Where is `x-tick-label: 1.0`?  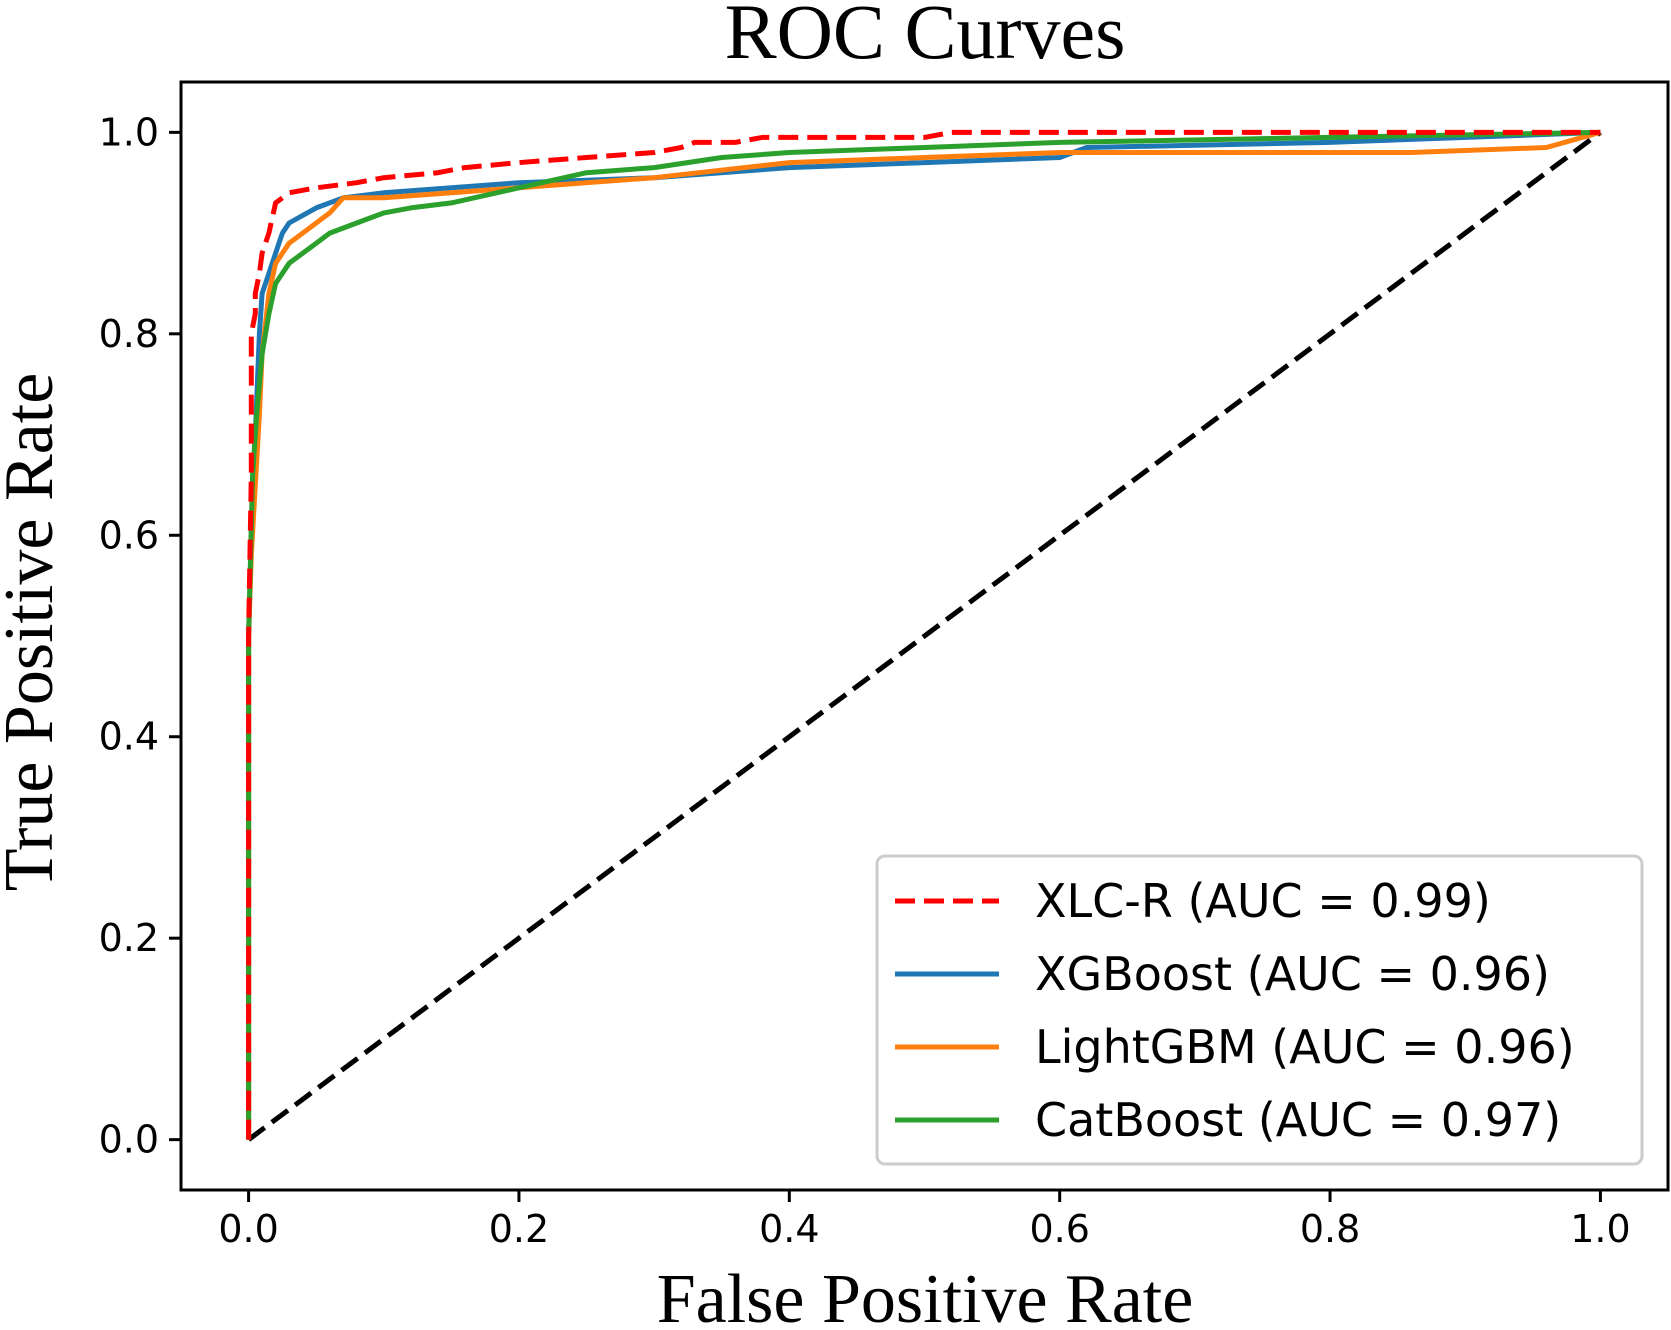 x-tick-label: 1.0 is located at coordinates (1600, 1229).